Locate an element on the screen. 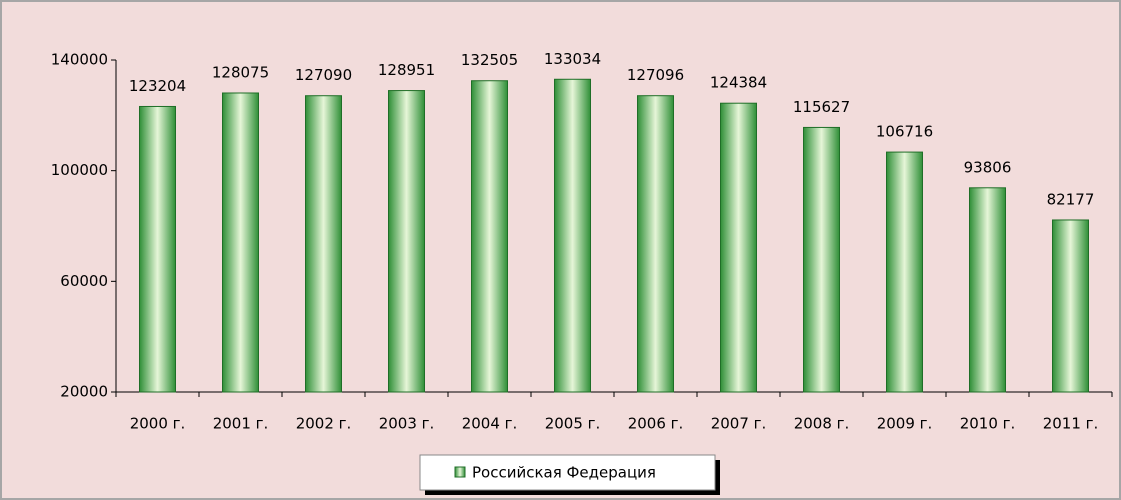  x-tick-label: 2005 г. is located at coordinates (573, 424).